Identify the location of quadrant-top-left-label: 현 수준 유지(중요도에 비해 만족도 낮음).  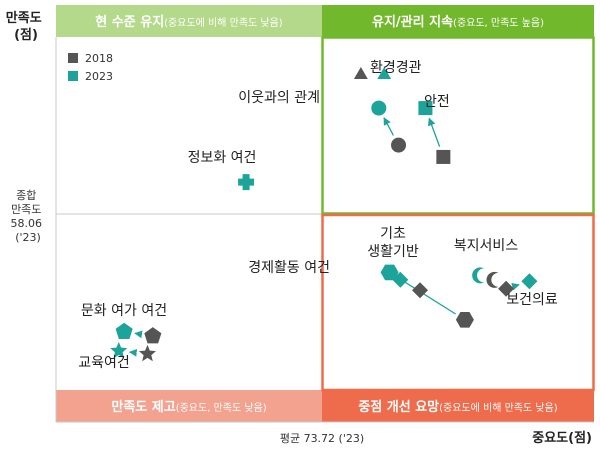
(188, 22).